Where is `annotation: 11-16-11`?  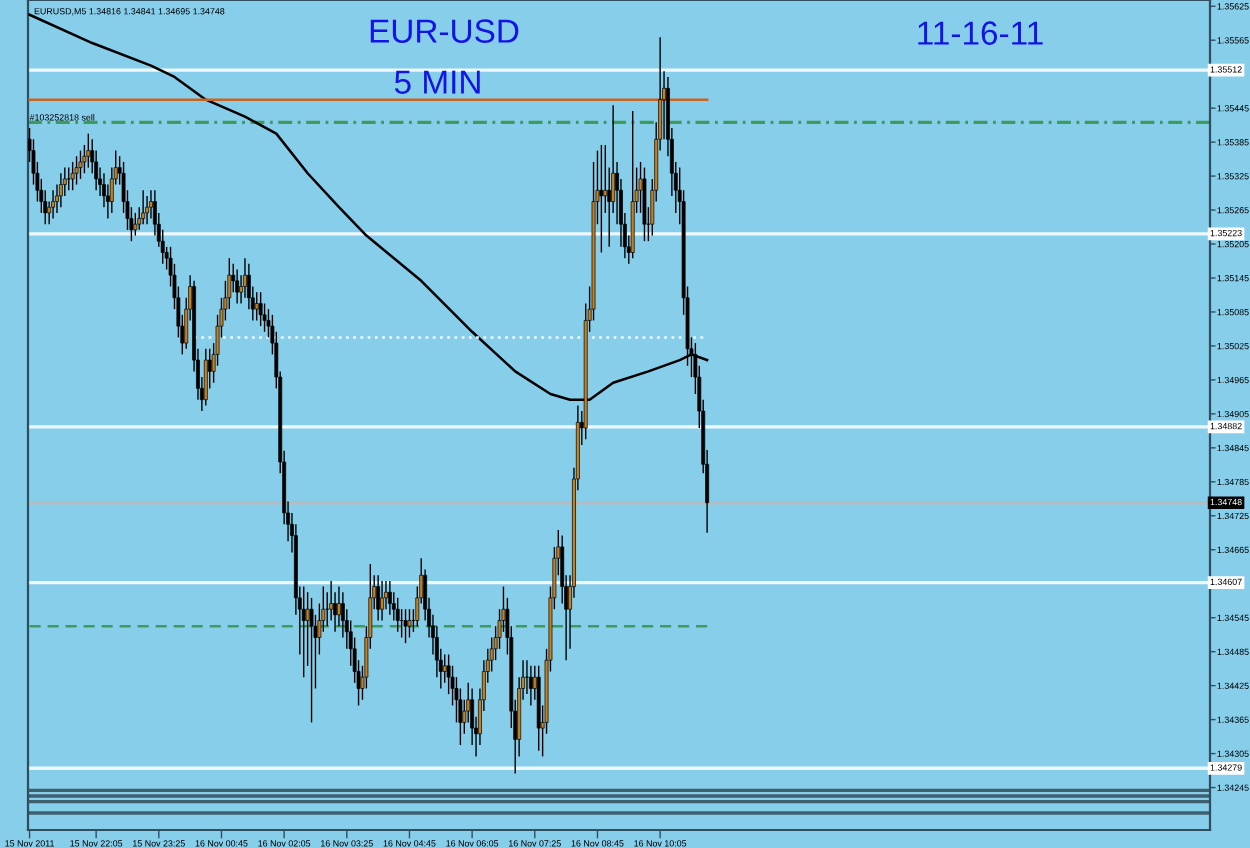 annotation: 11-16-11 is located at coordinates (980, 33).